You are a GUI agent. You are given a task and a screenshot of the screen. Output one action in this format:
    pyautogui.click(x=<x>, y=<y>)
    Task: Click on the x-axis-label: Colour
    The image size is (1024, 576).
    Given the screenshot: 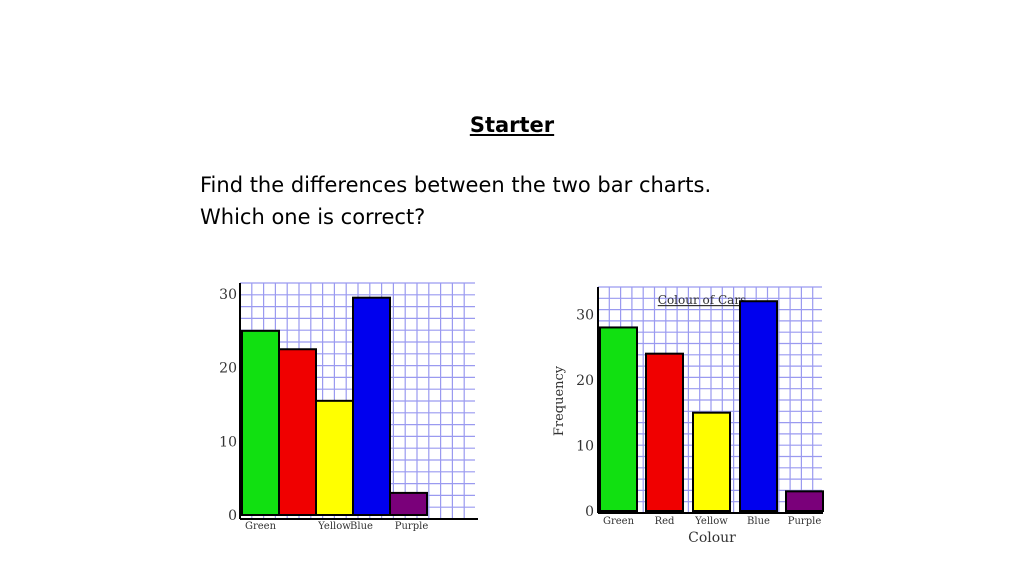 What is the action you would take?
    pyautogui.click(x=712, y=538)
    